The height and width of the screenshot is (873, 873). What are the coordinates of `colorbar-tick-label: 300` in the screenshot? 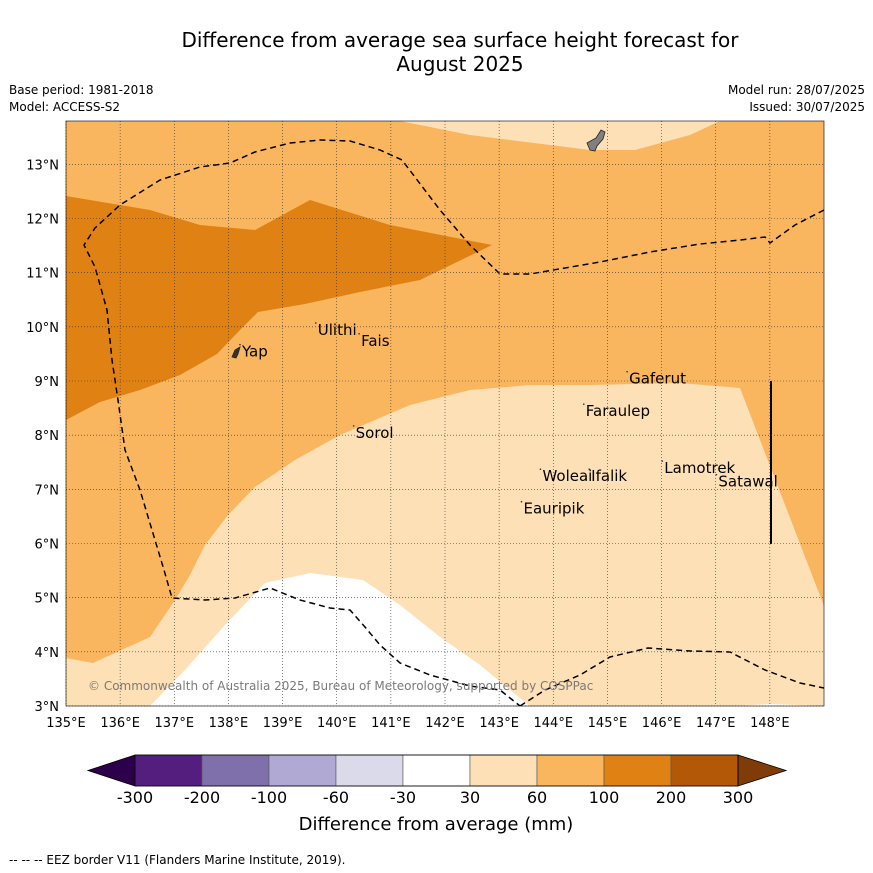 It's located at (738, 797).